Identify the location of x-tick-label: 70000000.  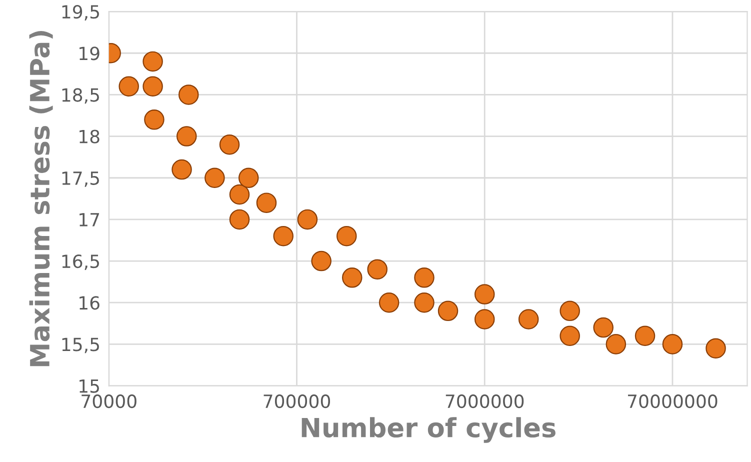
(673, 401).